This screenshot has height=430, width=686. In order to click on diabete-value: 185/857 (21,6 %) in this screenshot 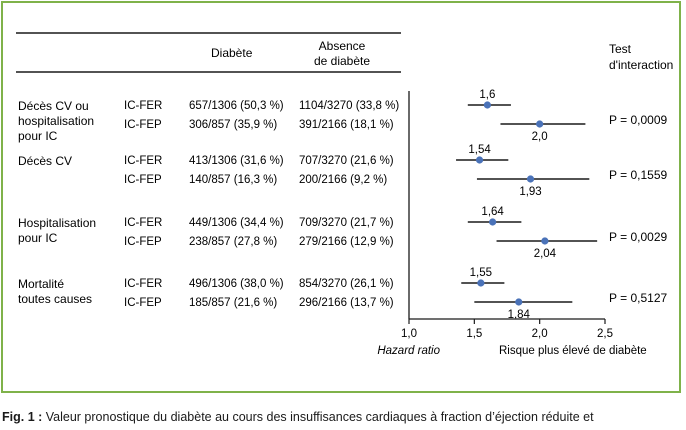, I will do `click(233, 303)`.